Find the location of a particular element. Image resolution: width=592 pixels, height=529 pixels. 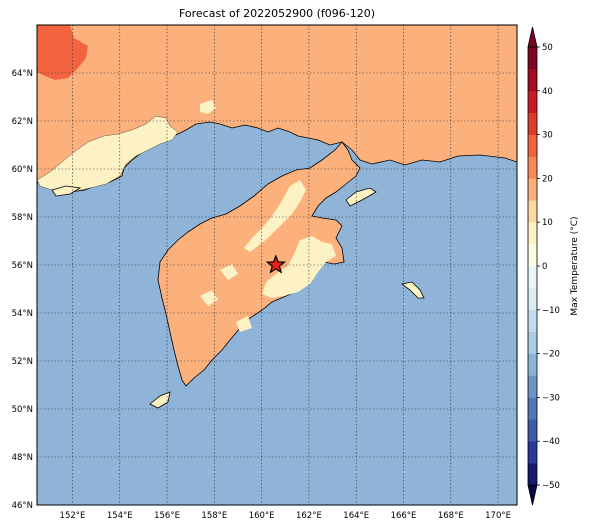

colorbar-tick-label: 50 is located at coordinates (547, 48).